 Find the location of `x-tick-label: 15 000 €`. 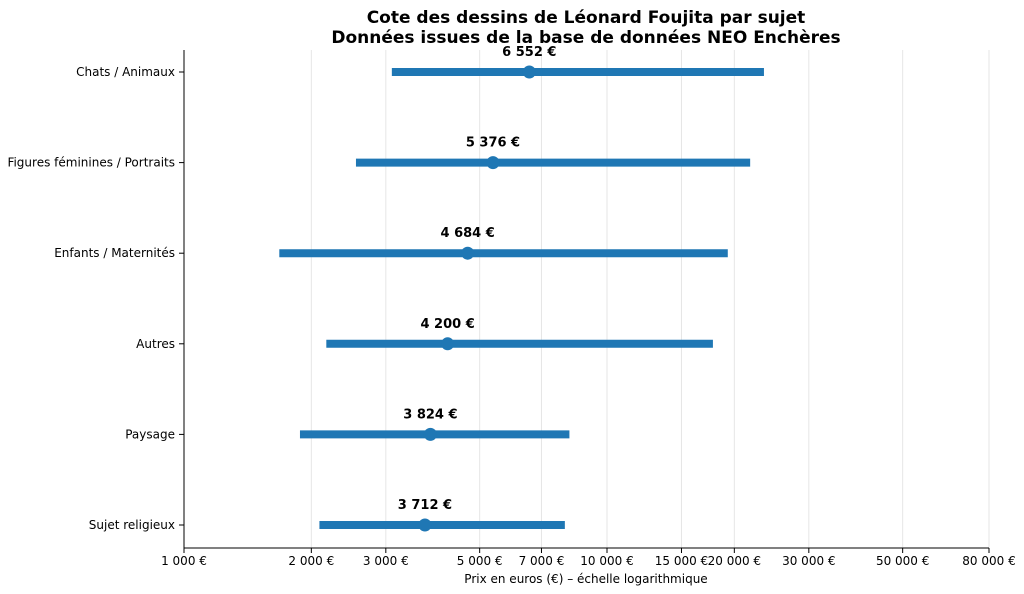

x-tick-label: 15 000 € is located at coordinates (681, 561).